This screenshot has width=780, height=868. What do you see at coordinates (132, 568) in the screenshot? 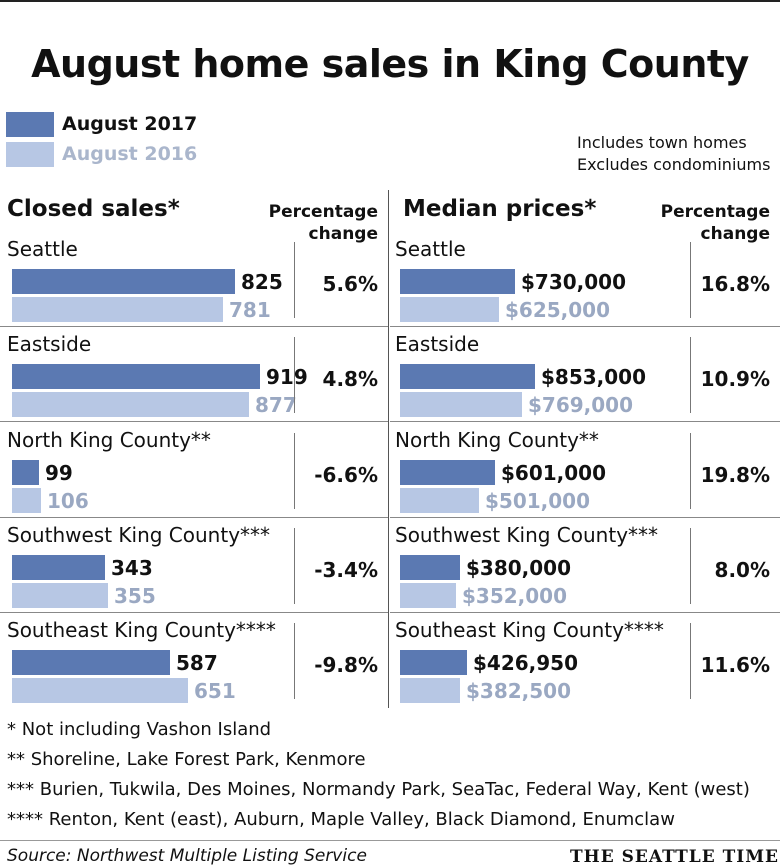
I see `value-label-2017: 343` at bounding box center [132, 568].